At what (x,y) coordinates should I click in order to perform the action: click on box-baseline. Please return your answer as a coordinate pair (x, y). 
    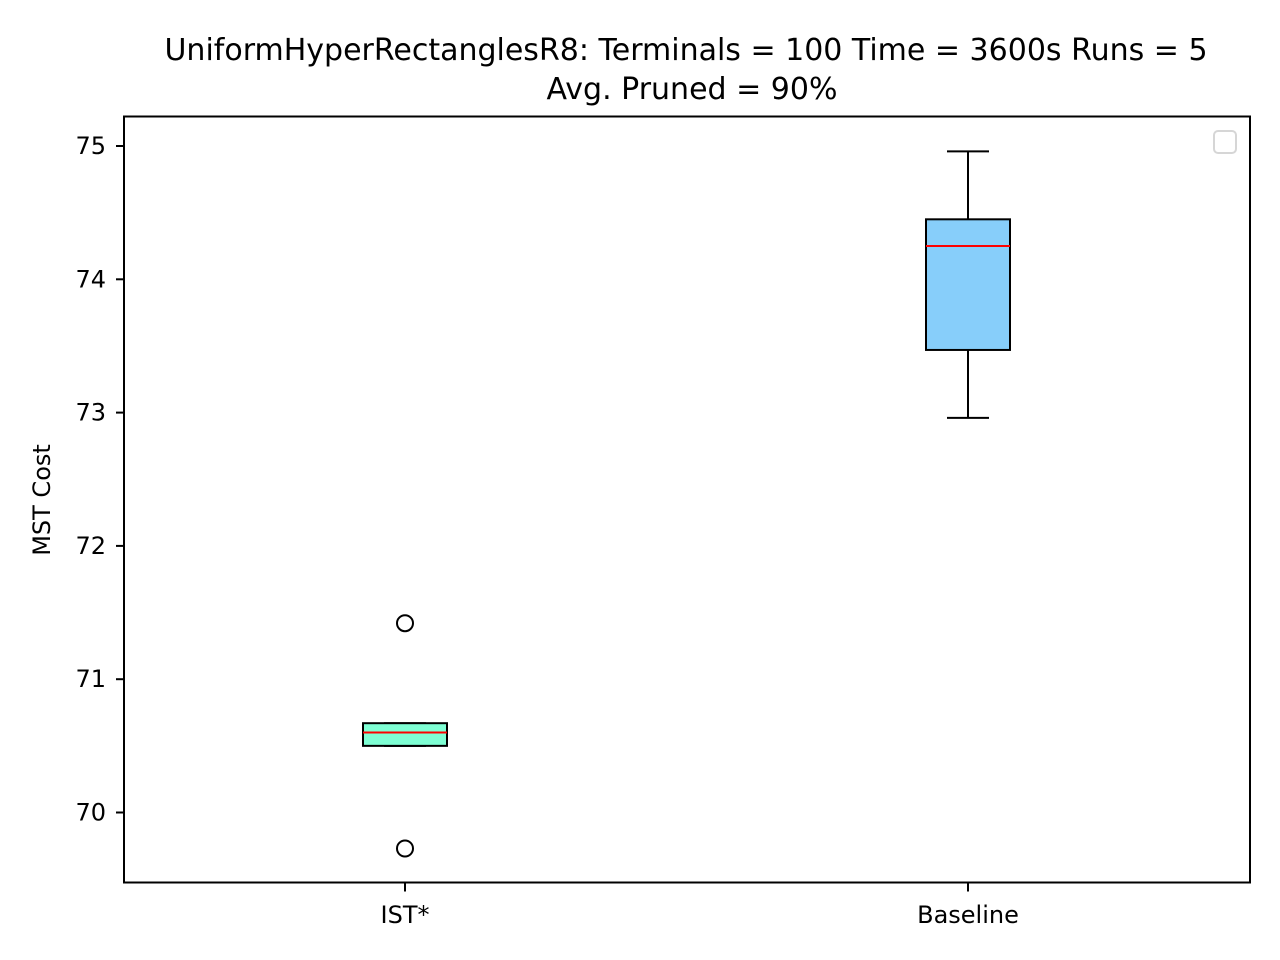
    Looking at the image, I should click on (968, 284).